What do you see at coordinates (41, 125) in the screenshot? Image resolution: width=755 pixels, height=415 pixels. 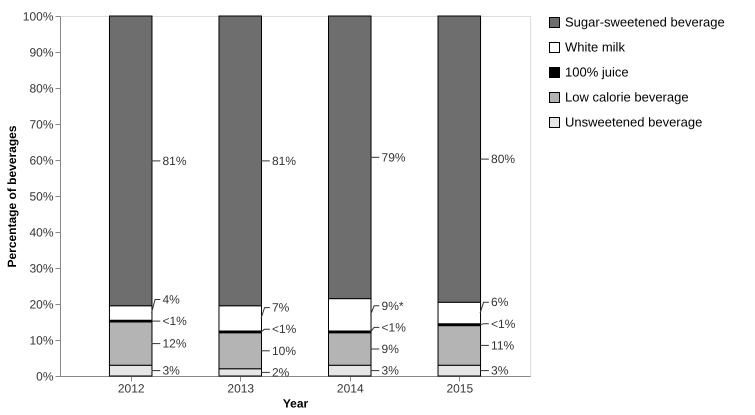 I see `y-tick-label: 70%` at bounding box center [41, 125].